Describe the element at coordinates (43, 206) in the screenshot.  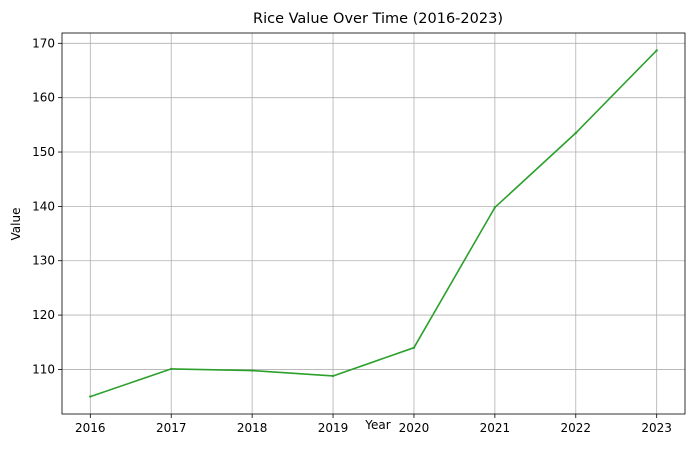
I see `y-tick-label: 140` at that location.